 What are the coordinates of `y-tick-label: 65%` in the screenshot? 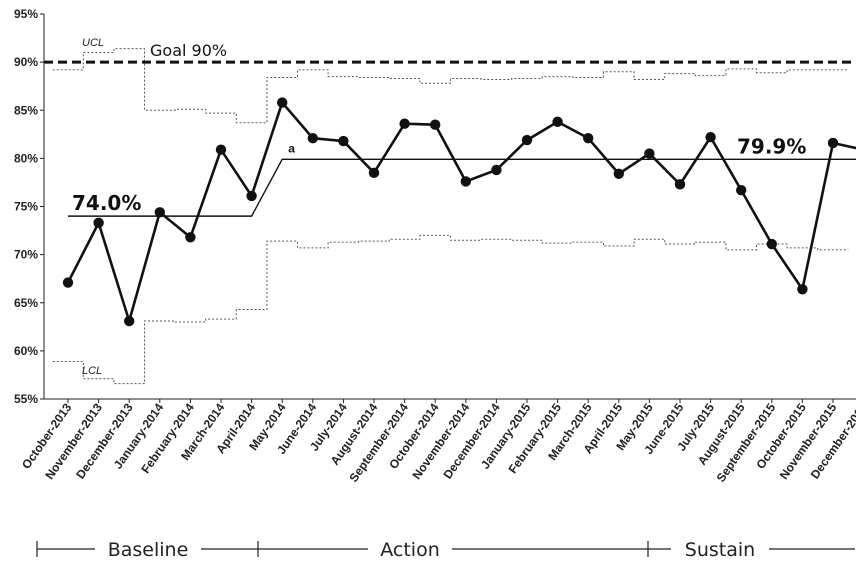 It's located at (26, 303).